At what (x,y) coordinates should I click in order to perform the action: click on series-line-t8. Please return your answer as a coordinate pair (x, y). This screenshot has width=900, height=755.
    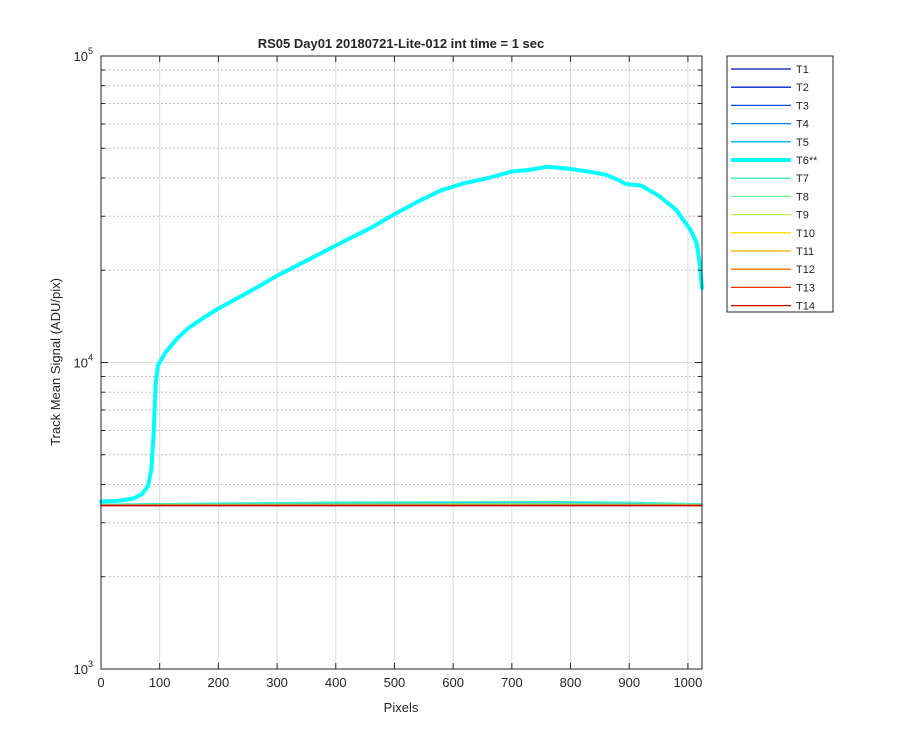
    Looking at the image, I should click on (401, 504).